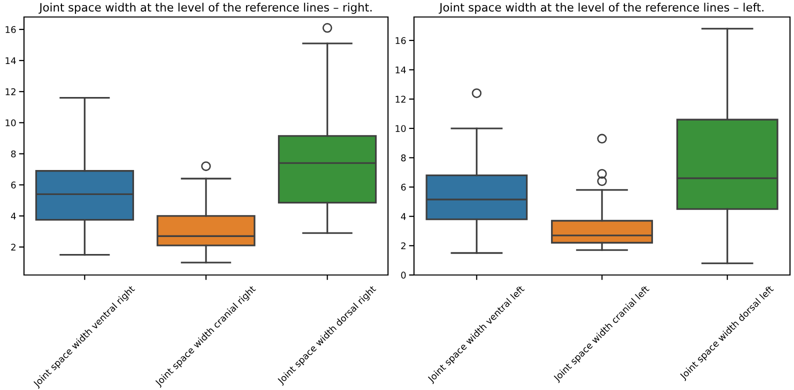  Describe the element at coordinates (601, 8) in the screenshot. I see `chart-title: Joint space width at the level of the reference lines – left.` at that location.